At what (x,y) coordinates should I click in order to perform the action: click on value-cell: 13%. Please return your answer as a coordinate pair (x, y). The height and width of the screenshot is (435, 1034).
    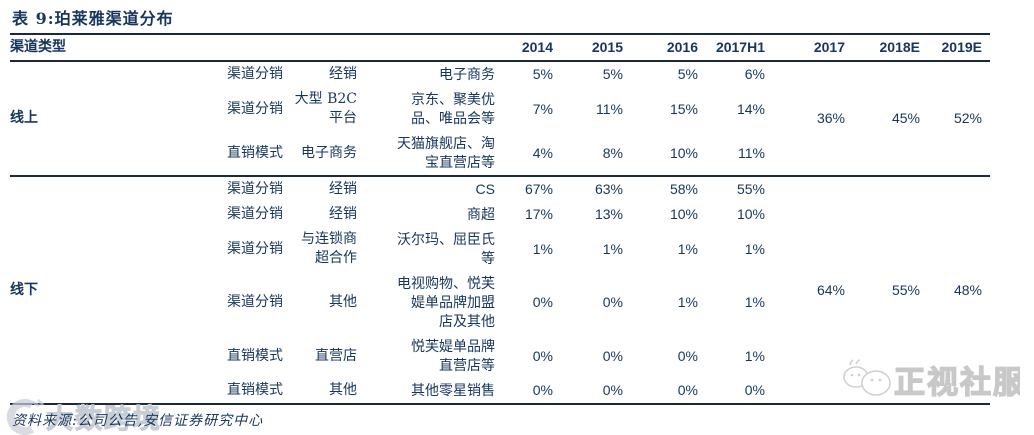
    Looking at the image, I should click on (608, 214).